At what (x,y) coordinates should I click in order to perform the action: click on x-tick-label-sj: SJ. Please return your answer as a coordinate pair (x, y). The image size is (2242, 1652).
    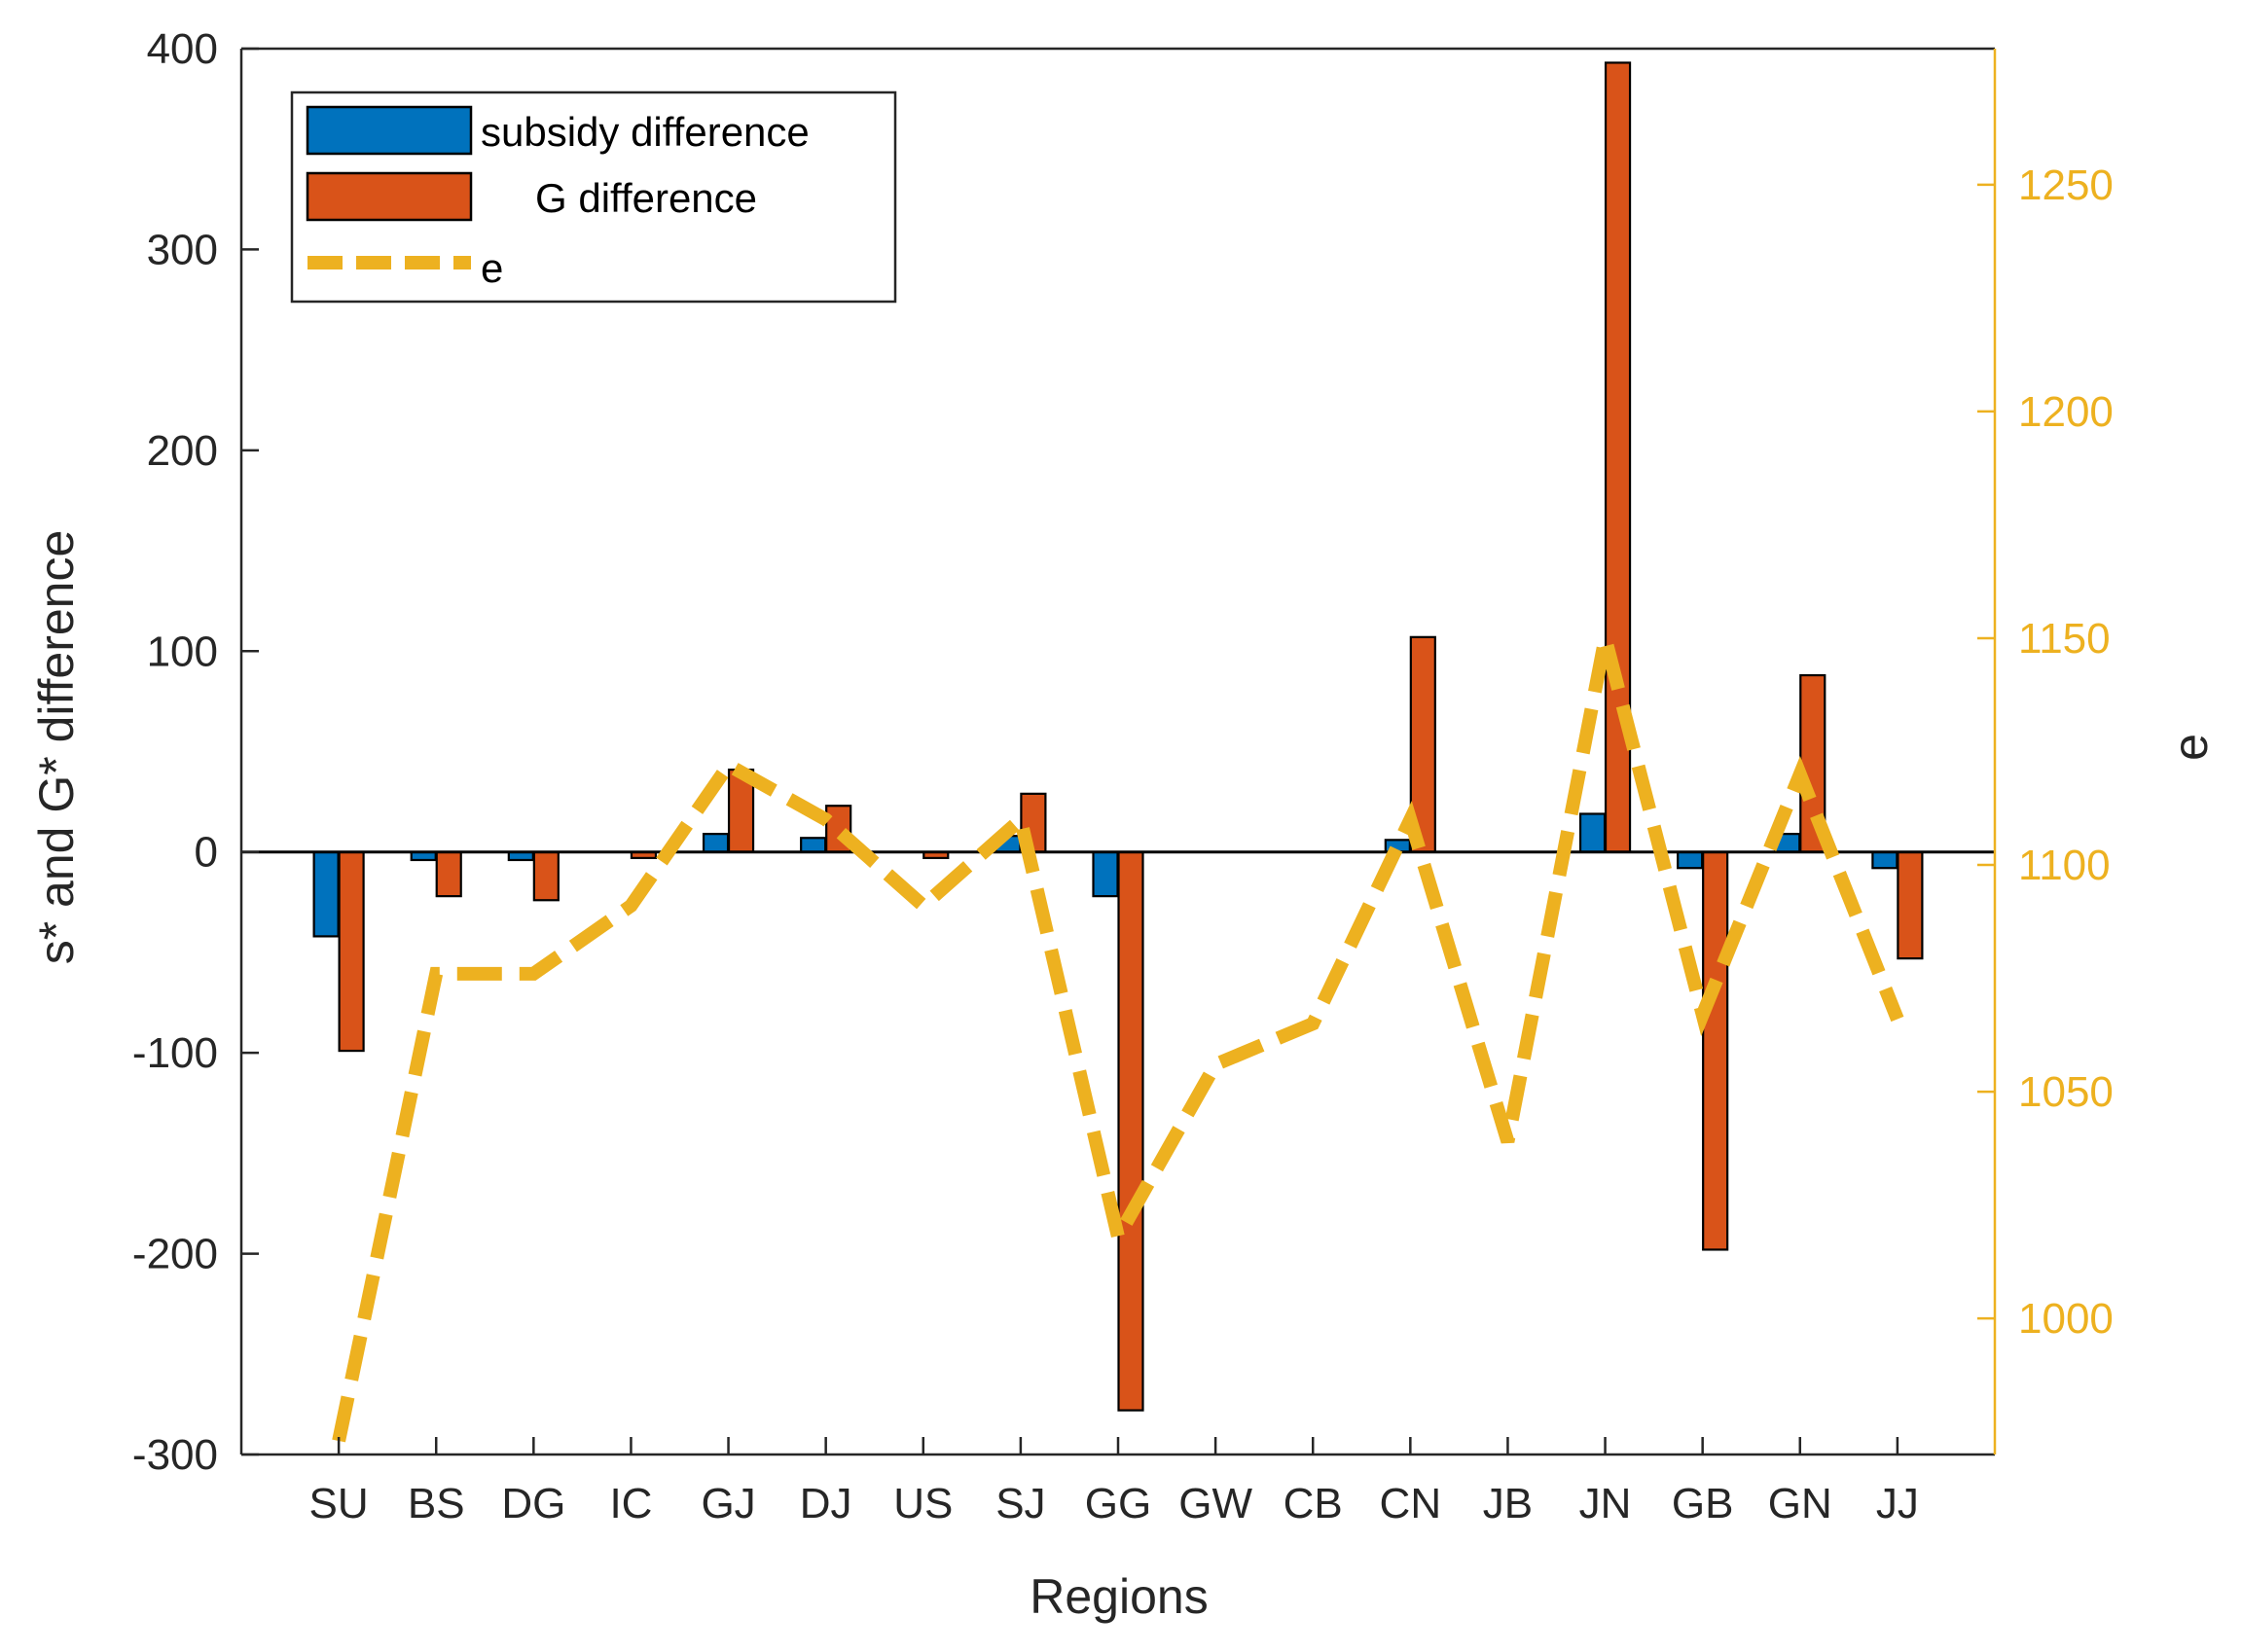
    Looking at the image, I should click on (1020, 1503).